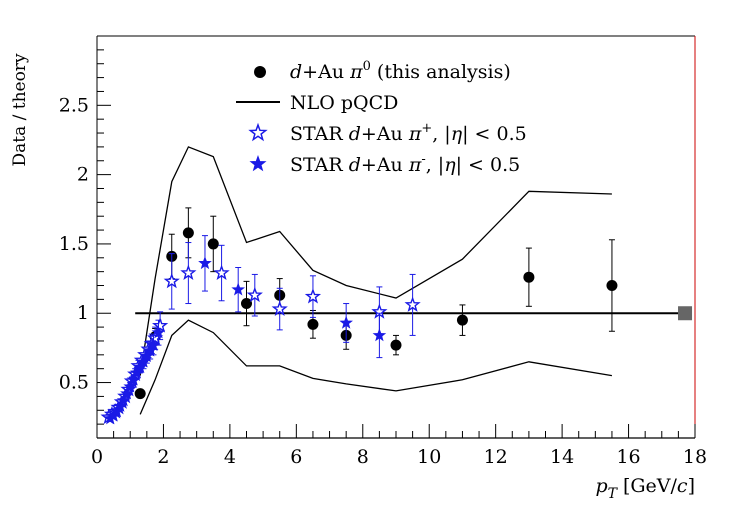 This screenshot has height=506, width=748. What do you see at coordinates (230, 457) in the screenshot?
I see `x-tick-label: 4` at bounding box center [230, 457].